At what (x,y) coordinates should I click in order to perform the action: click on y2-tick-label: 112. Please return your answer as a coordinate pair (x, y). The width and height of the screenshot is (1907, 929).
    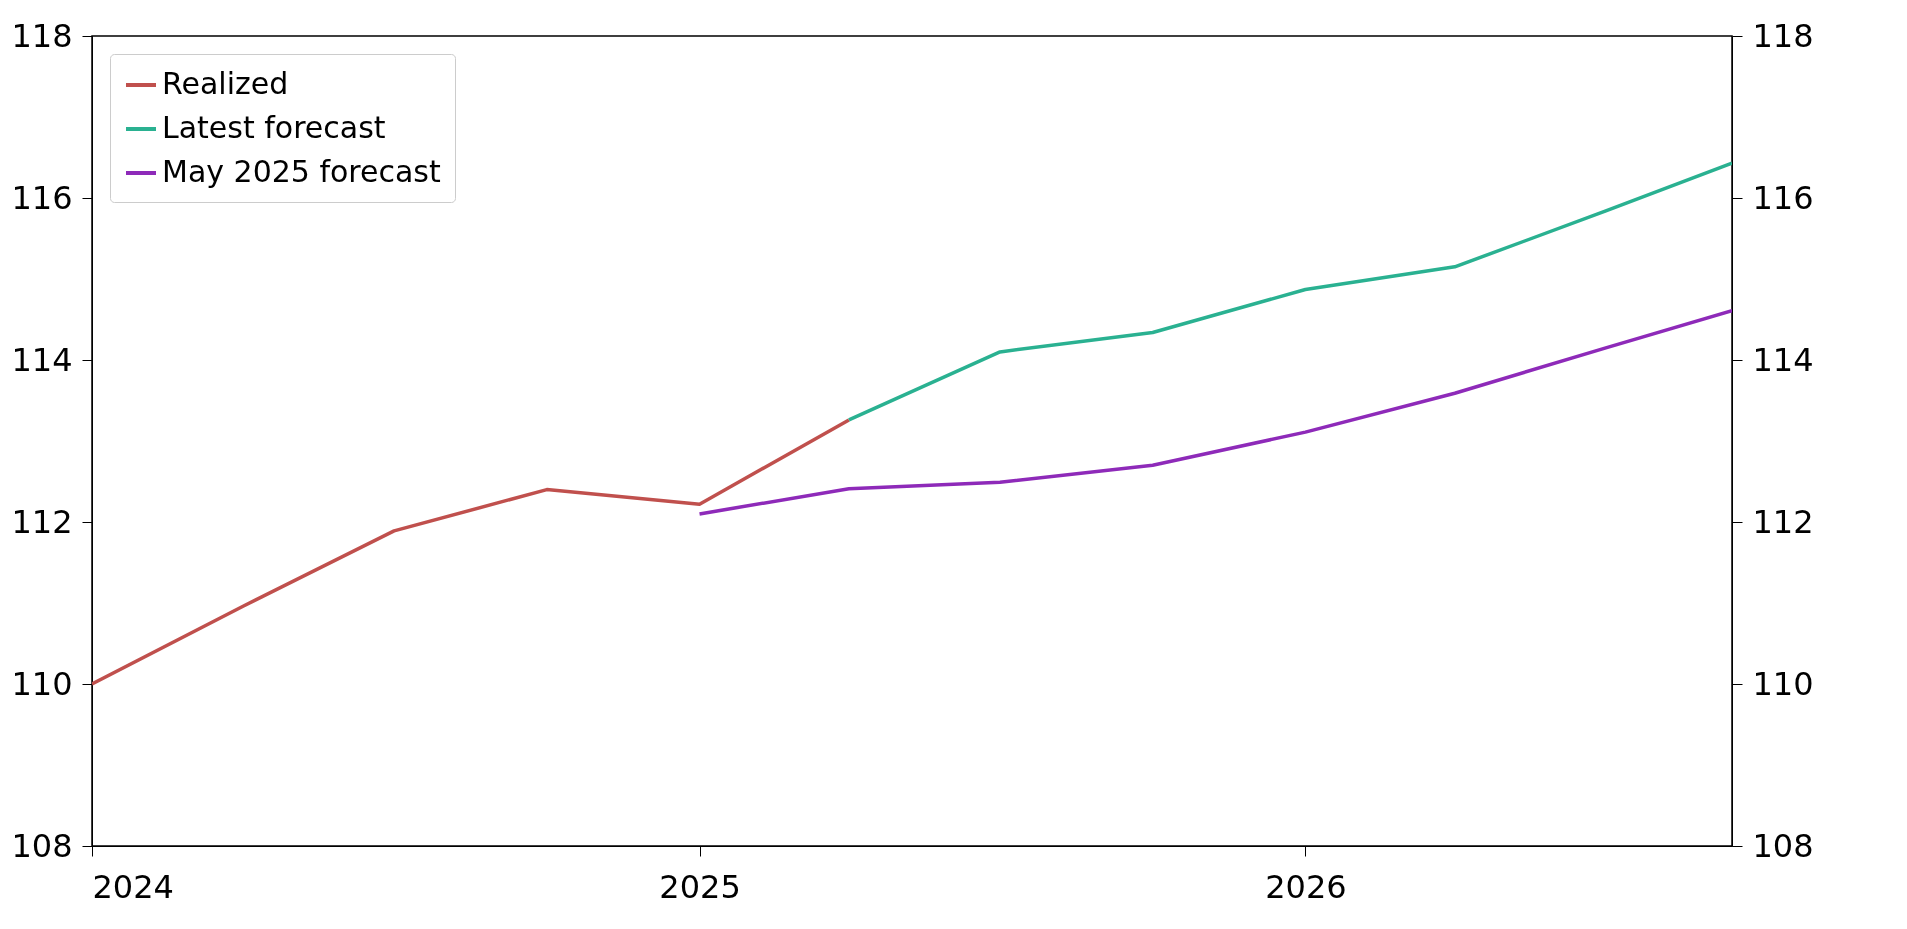
    Looking at the image, I should click on (1783, 521).